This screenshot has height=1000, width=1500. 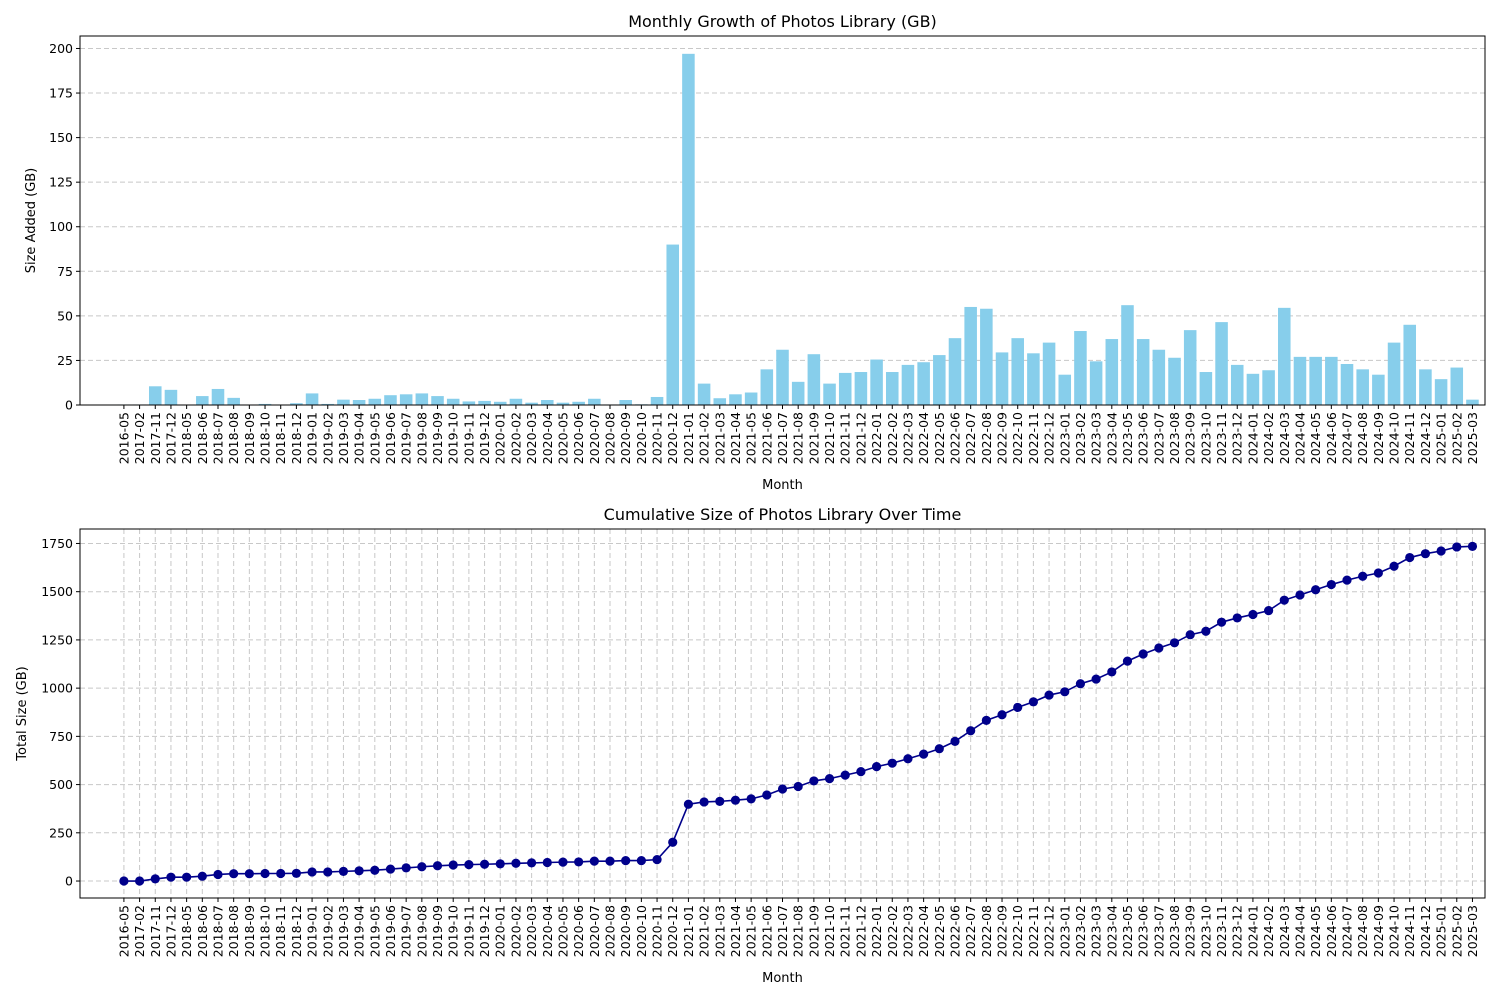 What do you see at coordinates (970, 438) in the screenshot?
I see `x-tick-label: 2022-07` at bounding box center [970, 438].